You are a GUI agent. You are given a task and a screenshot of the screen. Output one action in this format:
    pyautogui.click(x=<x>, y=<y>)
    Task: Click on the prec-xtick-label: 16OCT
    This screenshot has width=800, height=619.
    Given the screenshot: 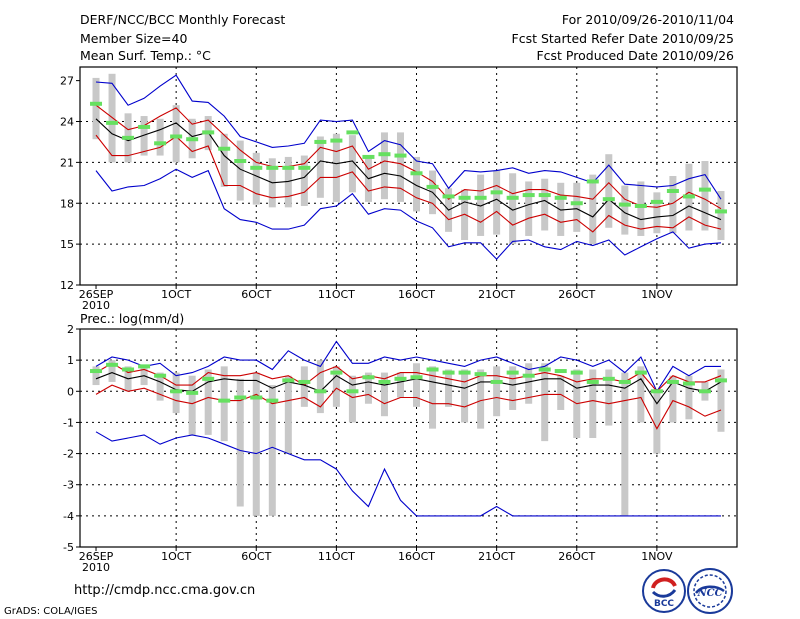 What is the action you would take?
    pyautogui.click(x=416, y=556)
    